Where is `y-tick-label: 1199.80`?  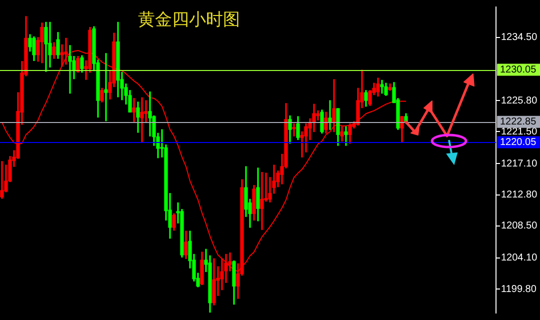 y-tick-label: 1199.80 is located at coordinates (519, 289).